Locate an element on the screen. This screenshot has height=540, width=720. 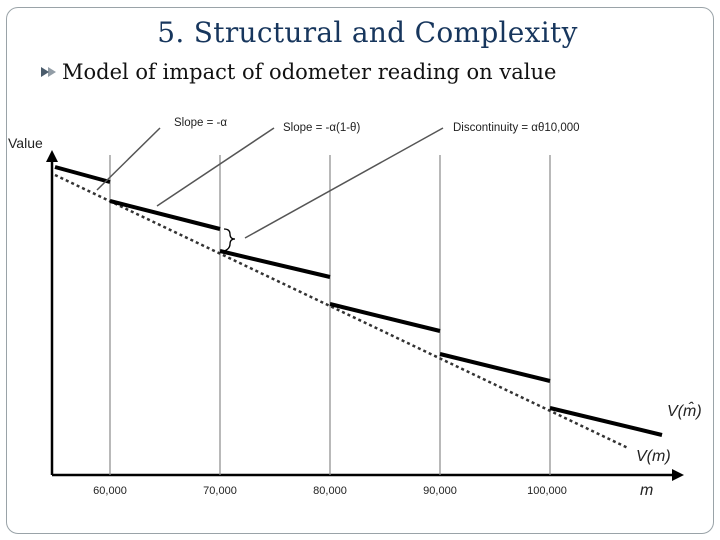
v-hat-label: V(m̂) is located at coordinates (684, 410).